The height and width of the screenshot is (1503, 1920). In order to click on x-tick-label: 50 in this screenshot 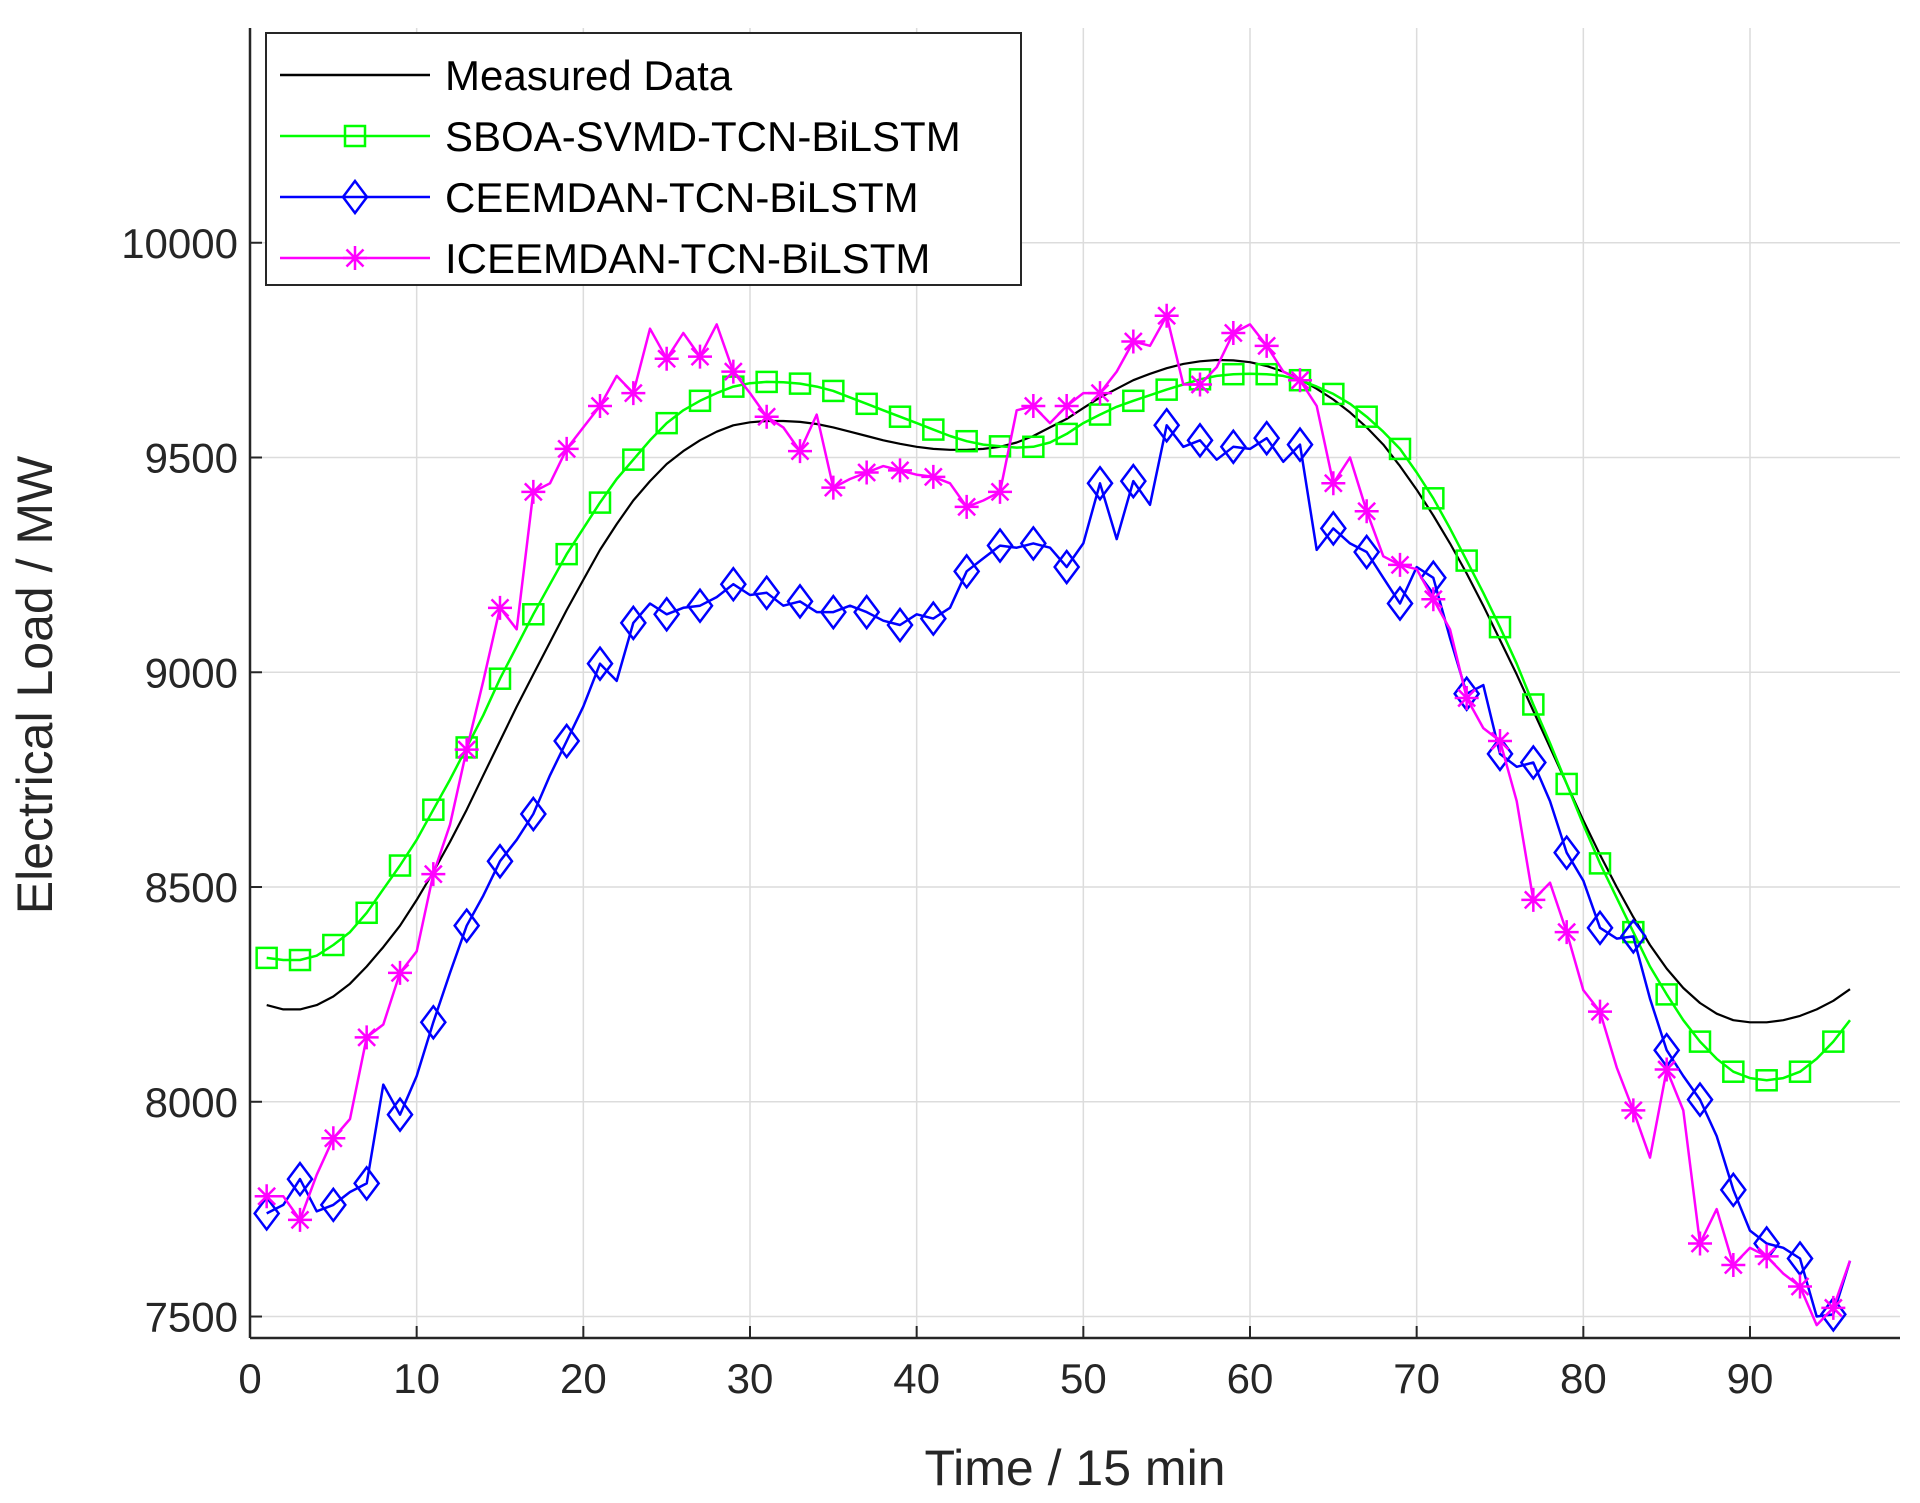, I will do `click(1083, 1378)`.